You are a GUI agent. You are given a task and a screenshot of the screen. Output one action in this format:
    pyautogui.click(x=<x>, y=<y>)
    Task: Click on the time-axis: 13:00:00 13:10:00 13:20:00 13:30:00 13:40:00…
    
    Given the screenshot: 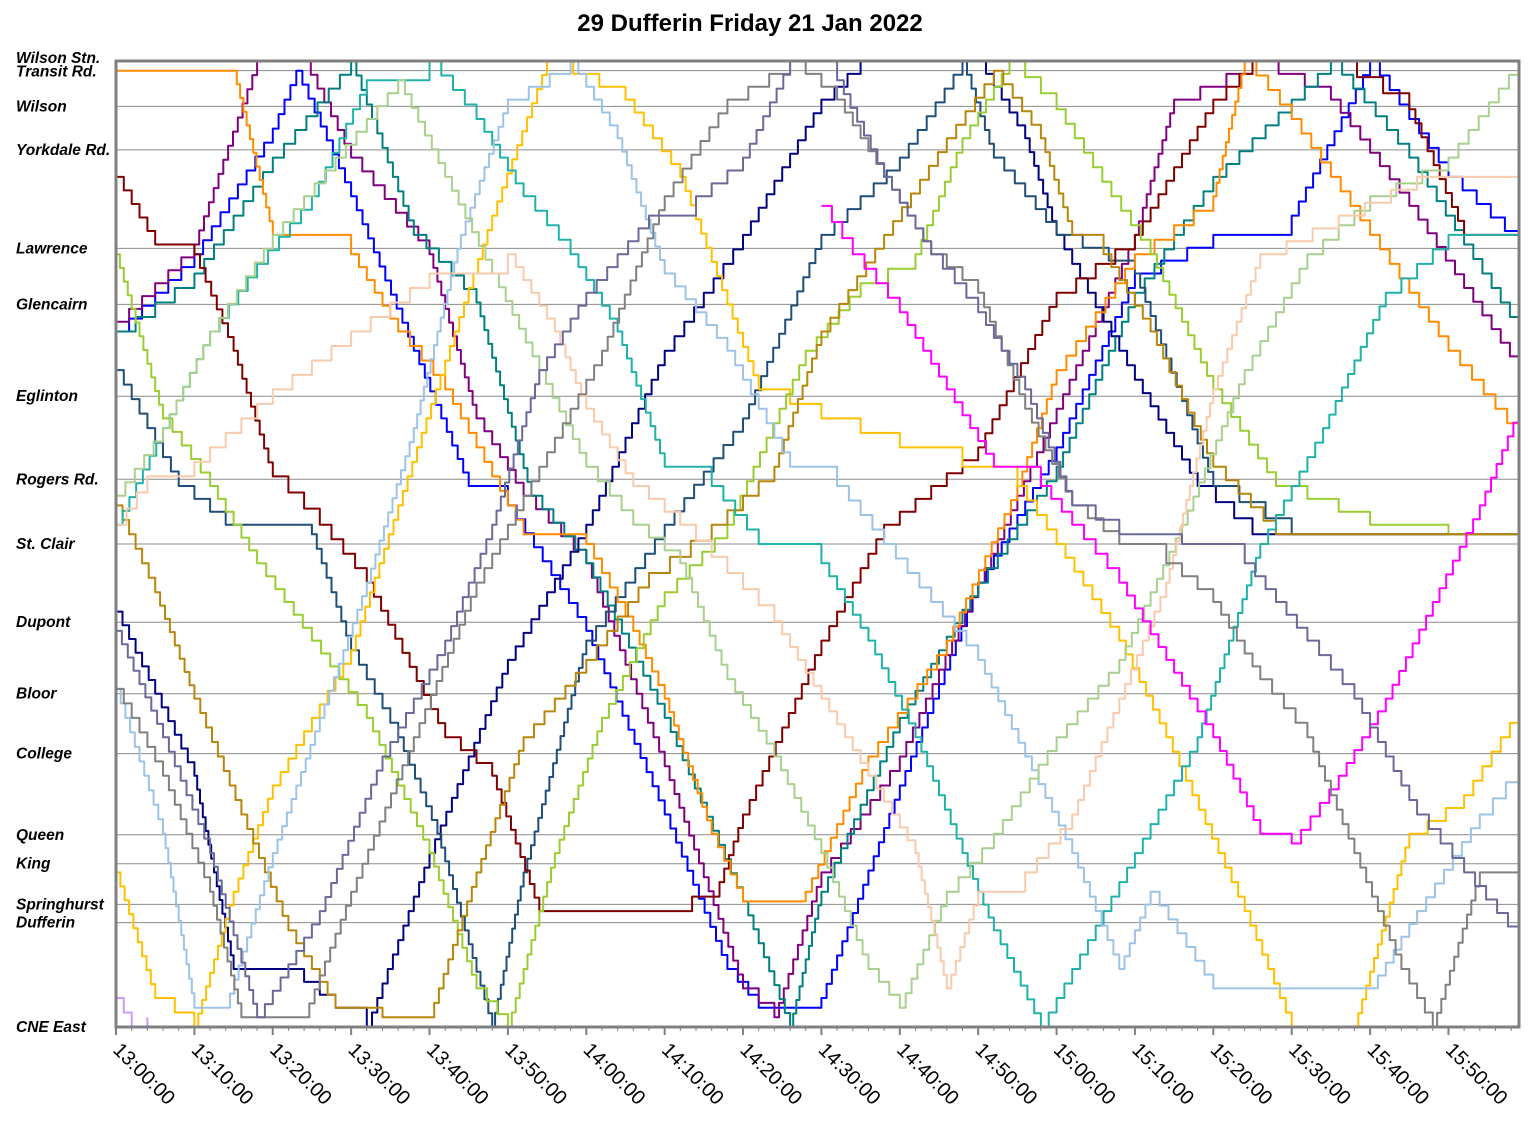 What is the action you would take?
    pyautogui.click(x=810, y=1068)
    